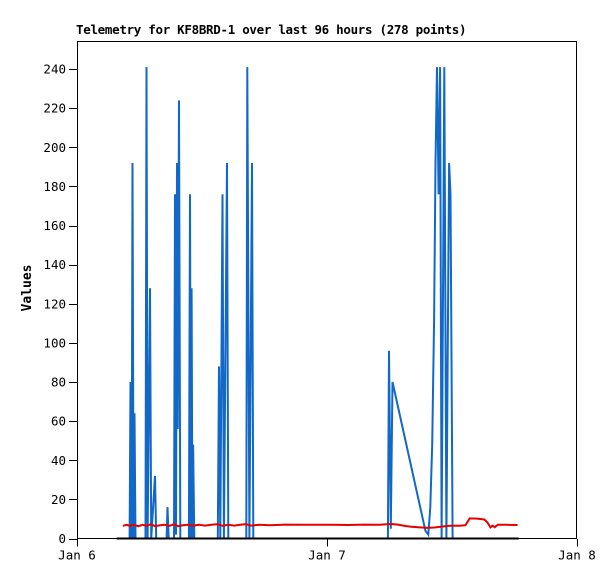 The width and height of the screenshot is (615, 579). What do you see at coordinates (54, 108) in the screenshot?
I see `y-tick-label: 220` at bounding box center [54, 108].